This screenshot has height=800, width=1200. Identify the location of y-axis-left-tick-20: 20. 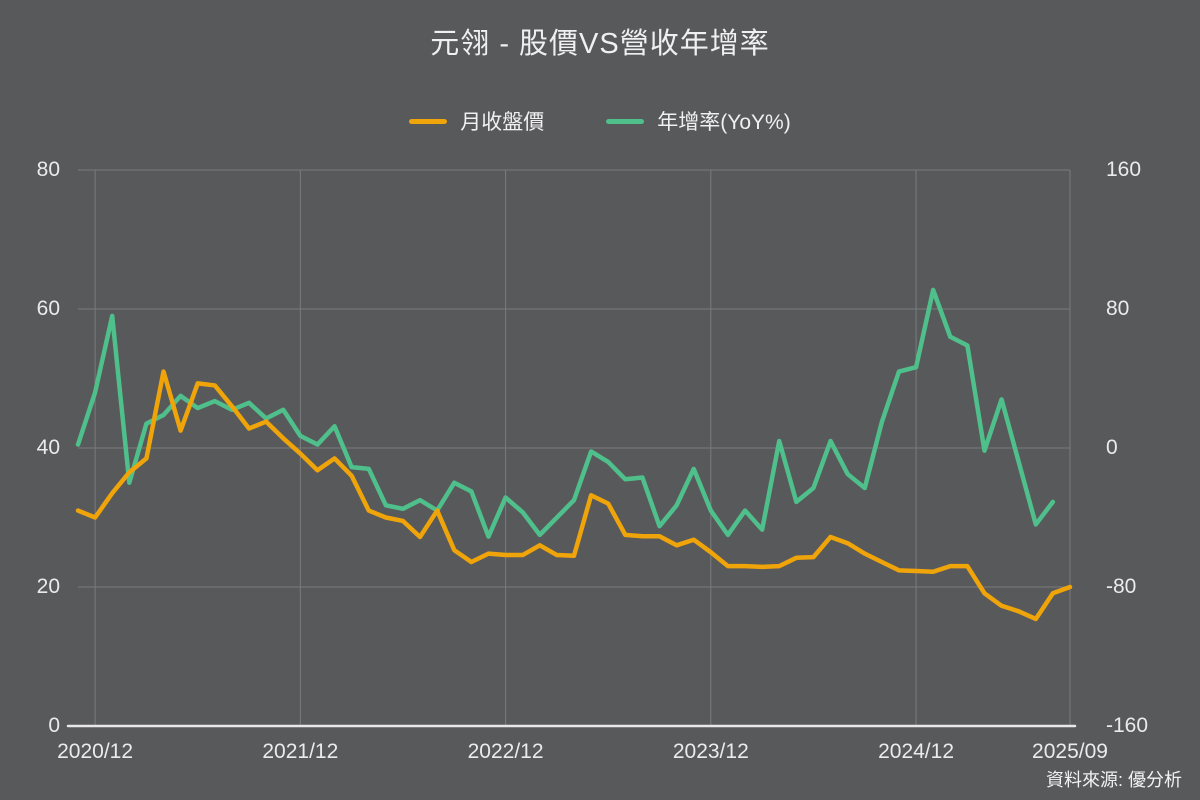
(48, 586).